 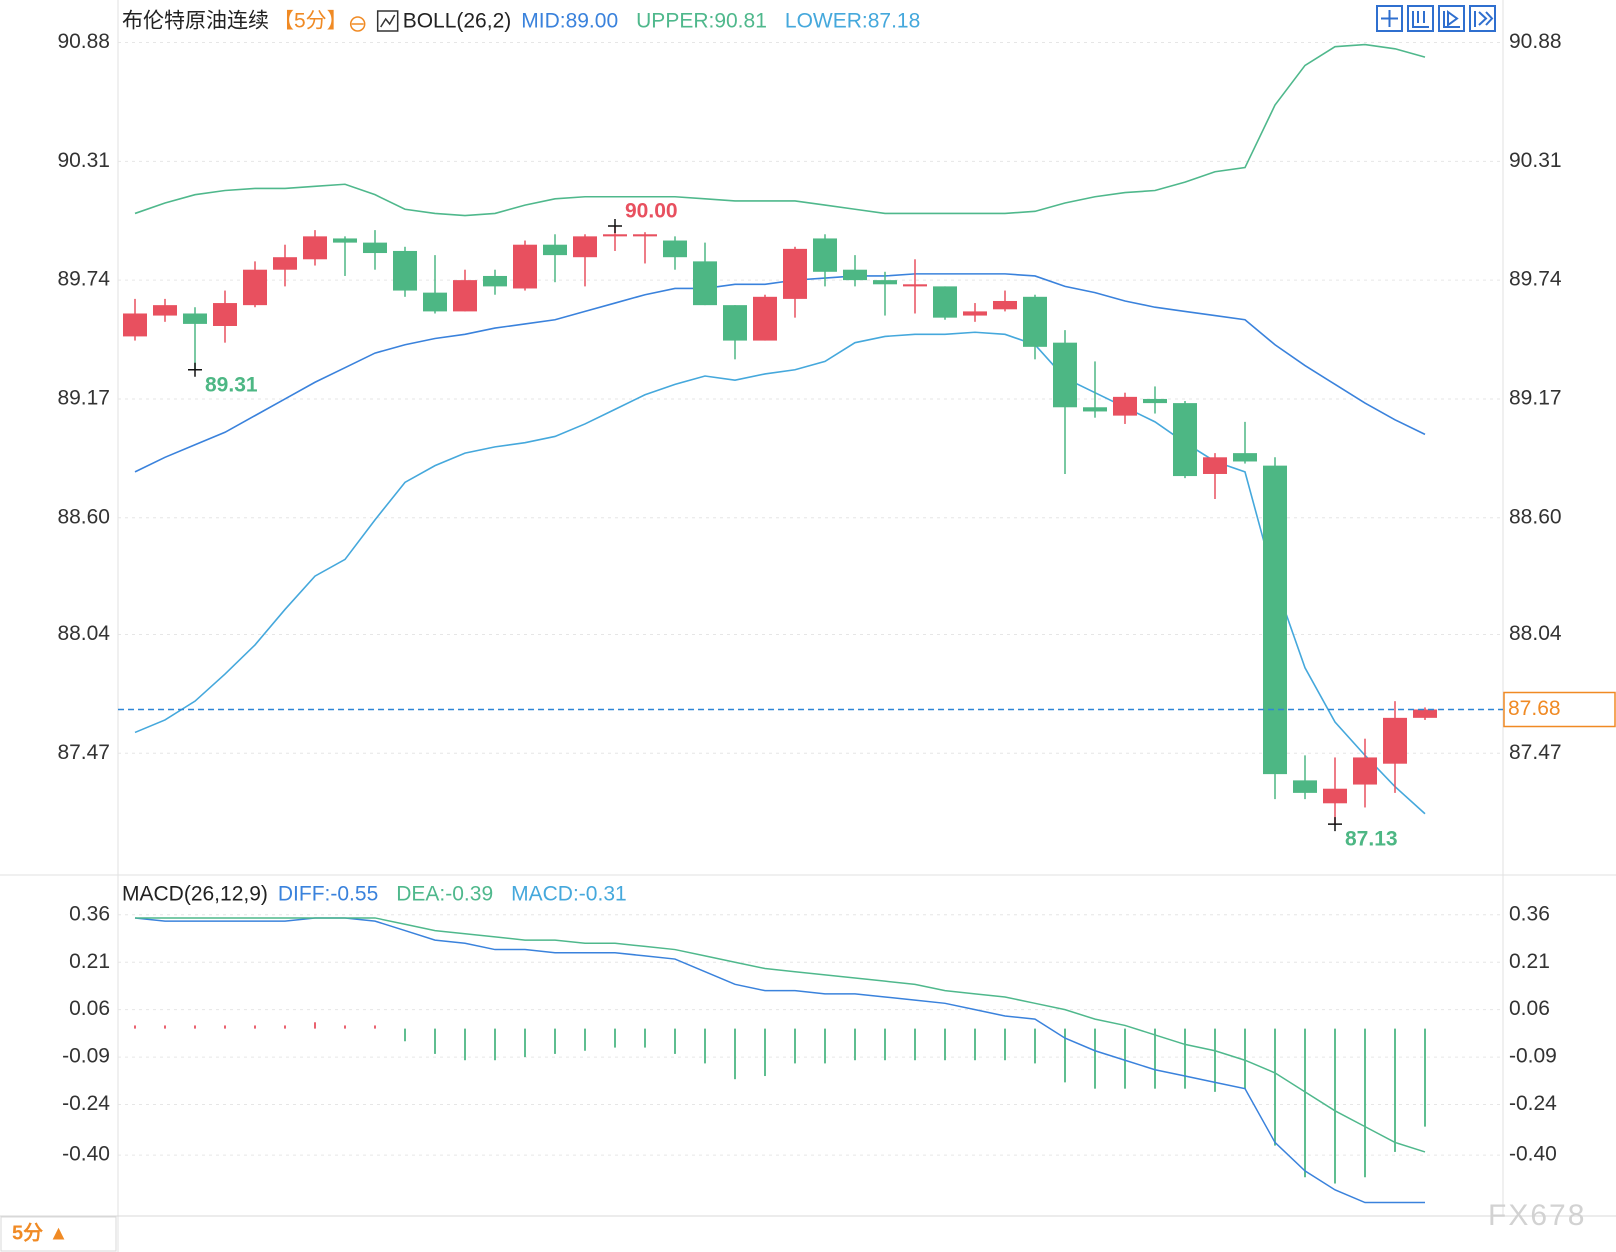 I want to click on y-tick-label-left: 90.31, so click(x=83, y=160).